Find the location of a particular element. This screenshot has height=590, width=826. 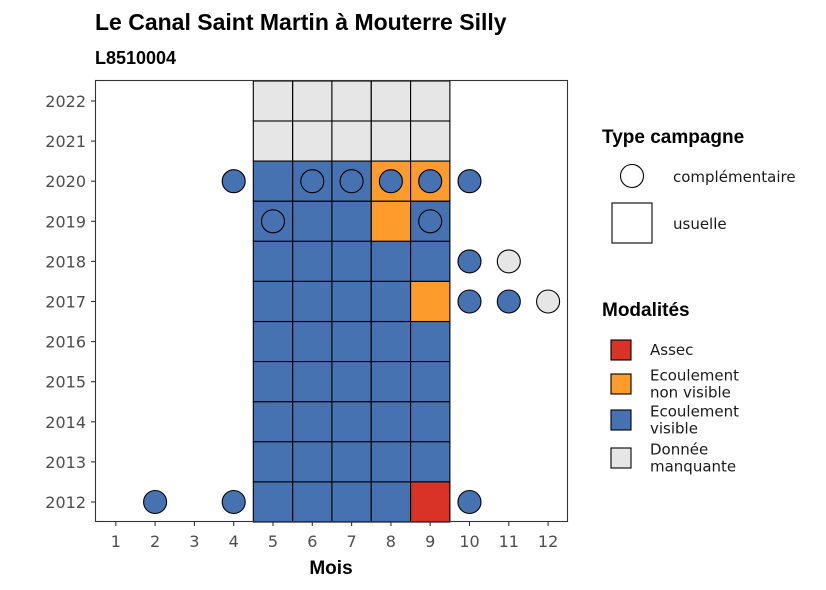

legend-label-line: manquante is located at coordinates (693, 467).